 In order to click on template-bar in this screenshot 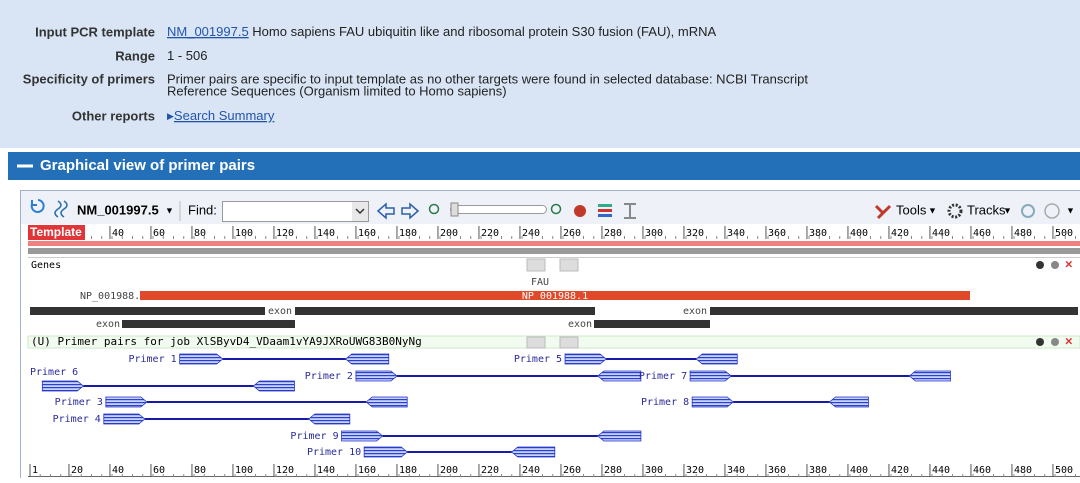, I will do `click(554, 243)`.